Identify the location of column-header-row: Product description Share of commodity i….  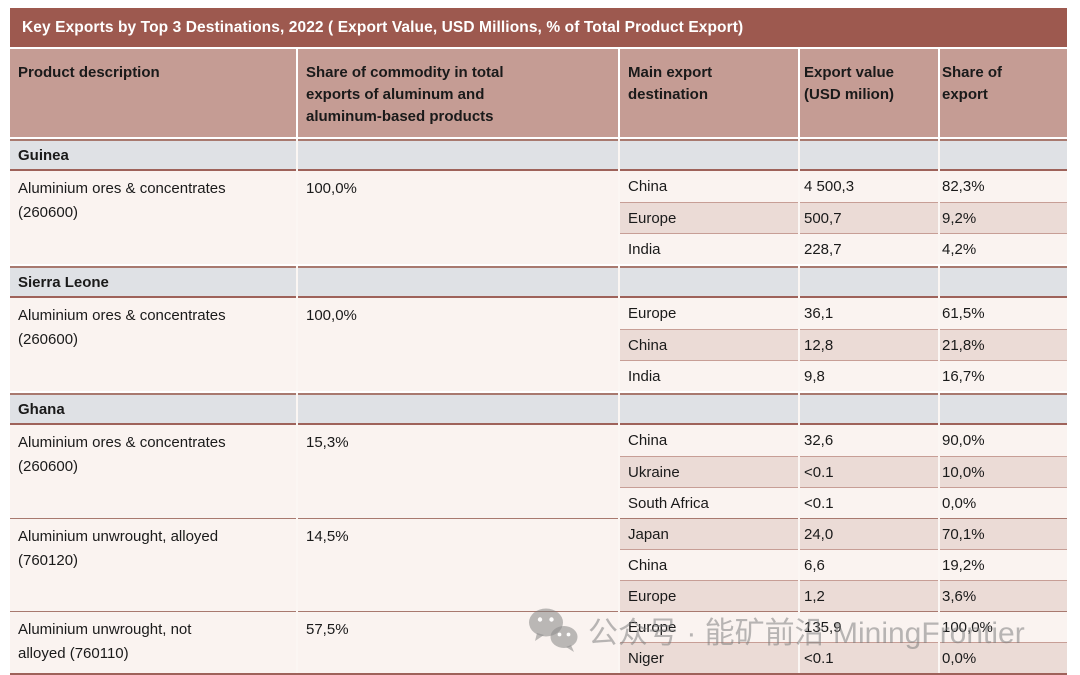
(538, 93).